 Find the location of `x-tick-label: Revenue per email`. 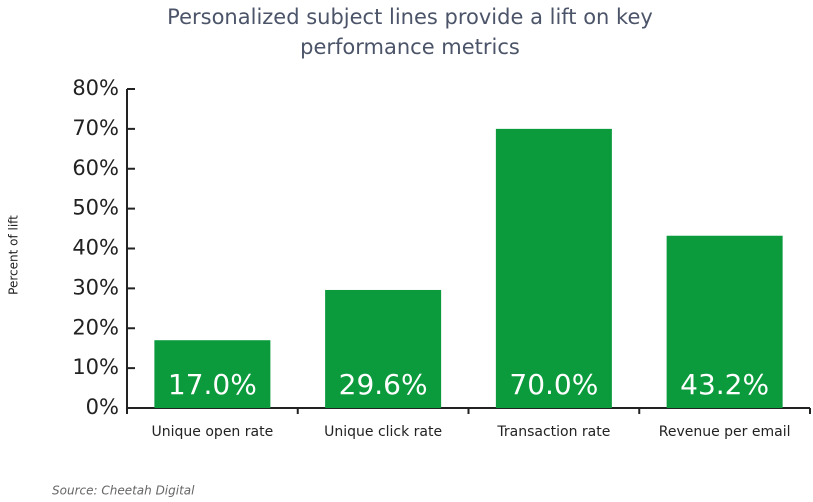

x-tick-label: Revenue per email is located at coordinates (725, 432).